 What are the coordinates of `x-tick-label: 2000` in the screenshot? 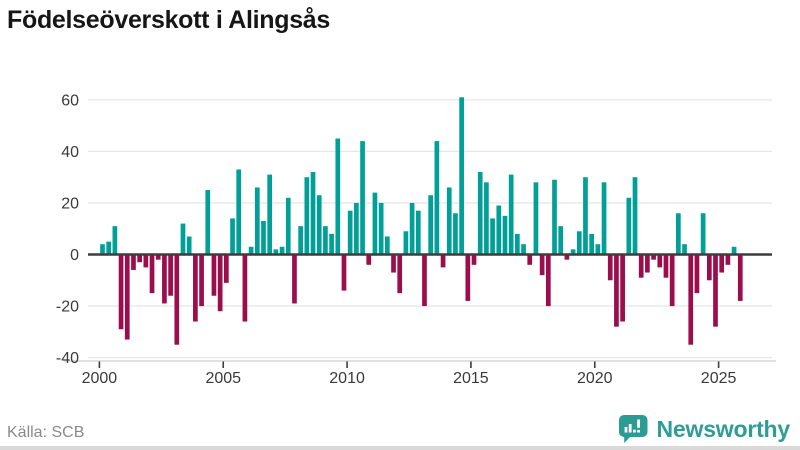 It's located at (100, 378).